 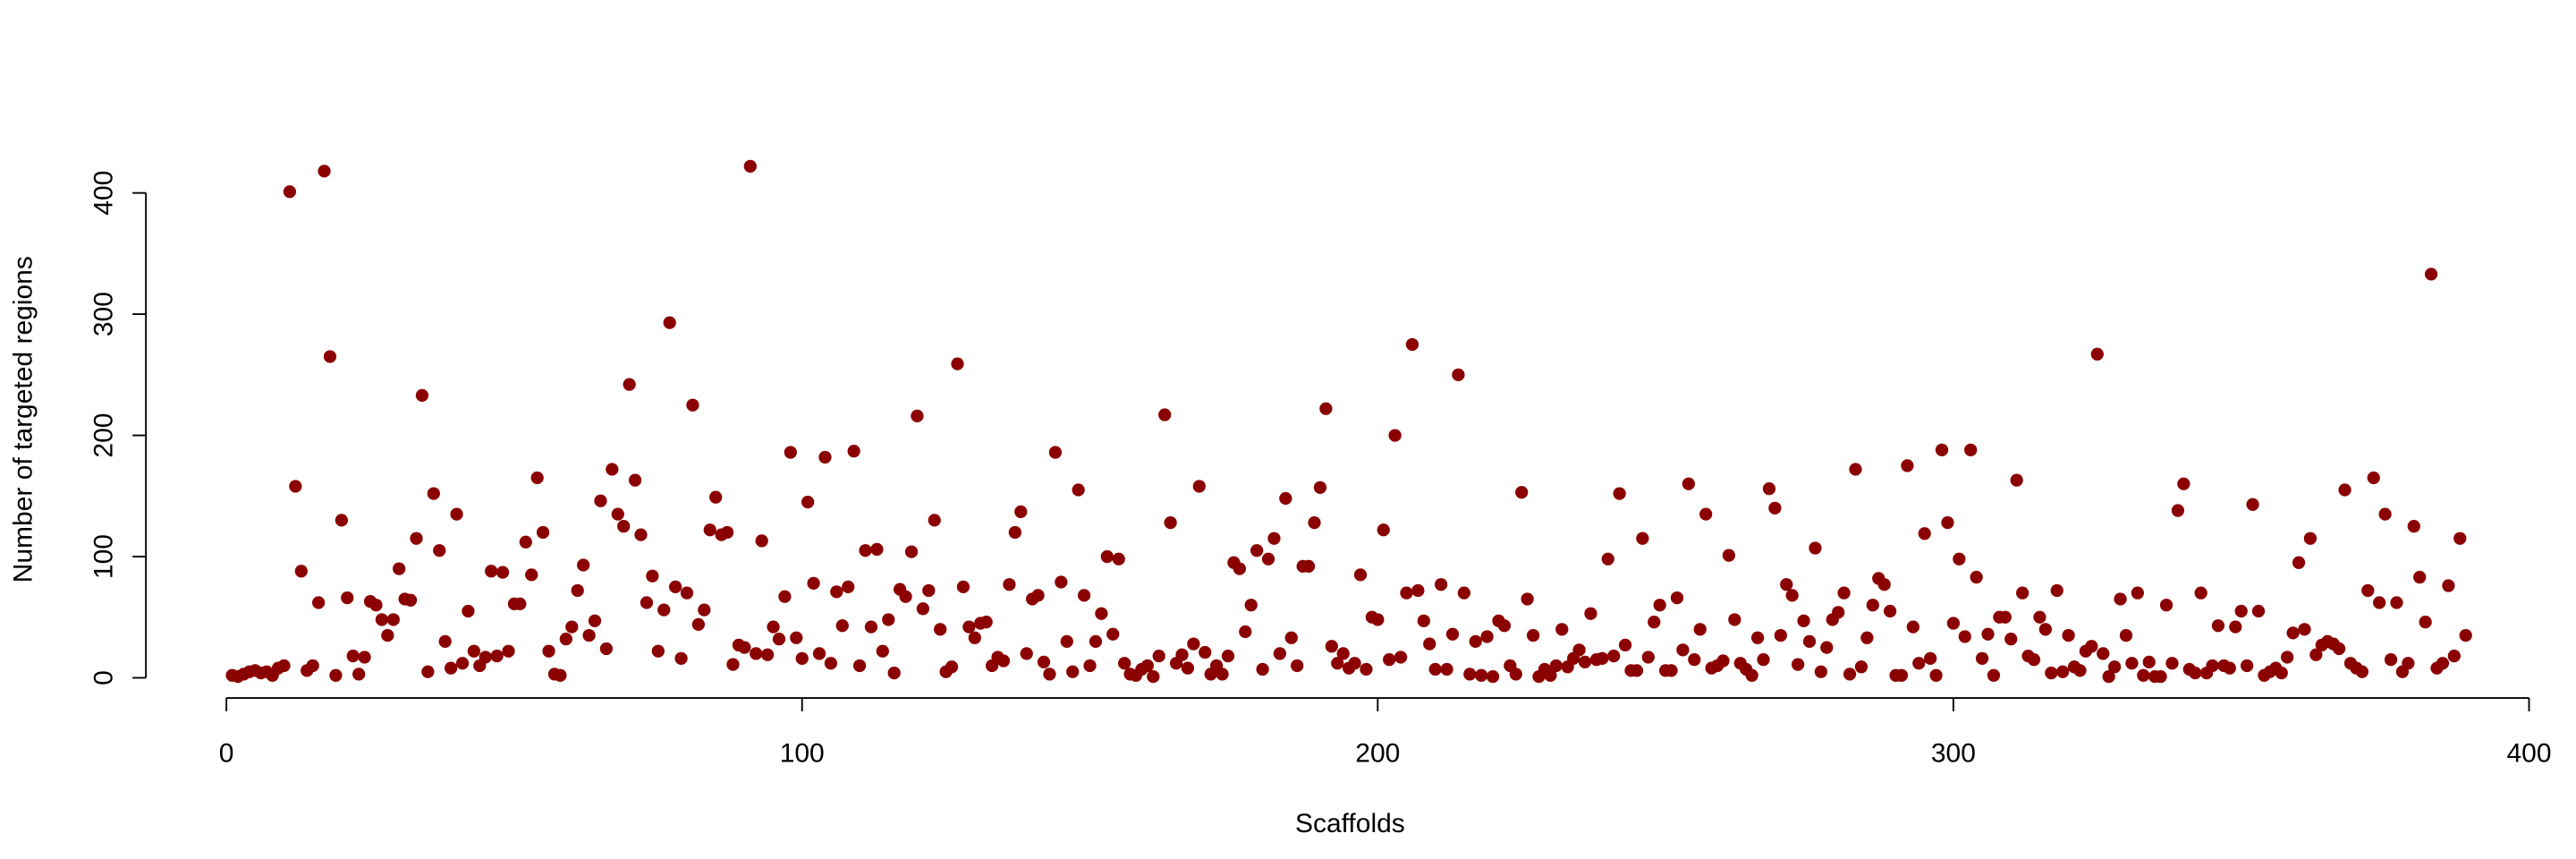 What do you see at coordinates (23, 419) in the screenshot?
I see `y-axis-label: Number of targeted regions` at bounding box center [23, 419].